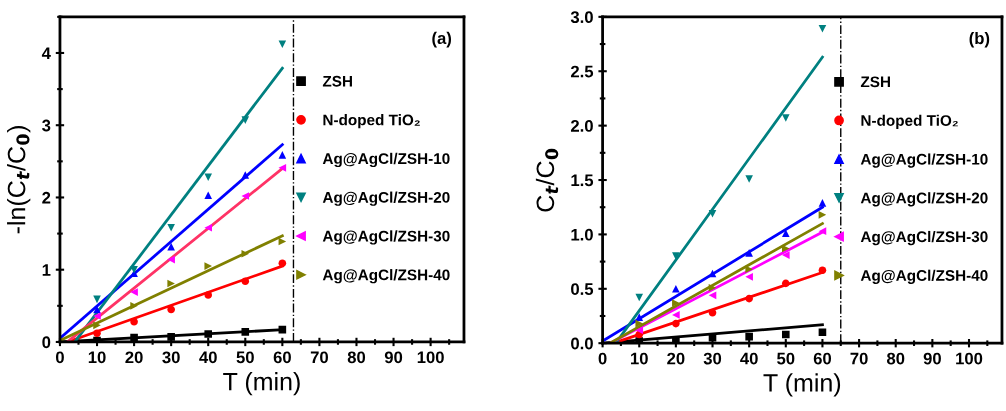 The image size is (1006, 411). Describe the element at coordinates (582, 343) in the screenshot. I see `y-tick-label: 0.0` at that location.